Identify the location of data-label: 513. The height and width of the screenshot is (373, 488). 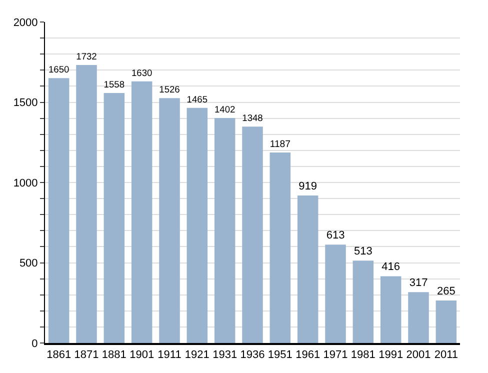
(363, 252).